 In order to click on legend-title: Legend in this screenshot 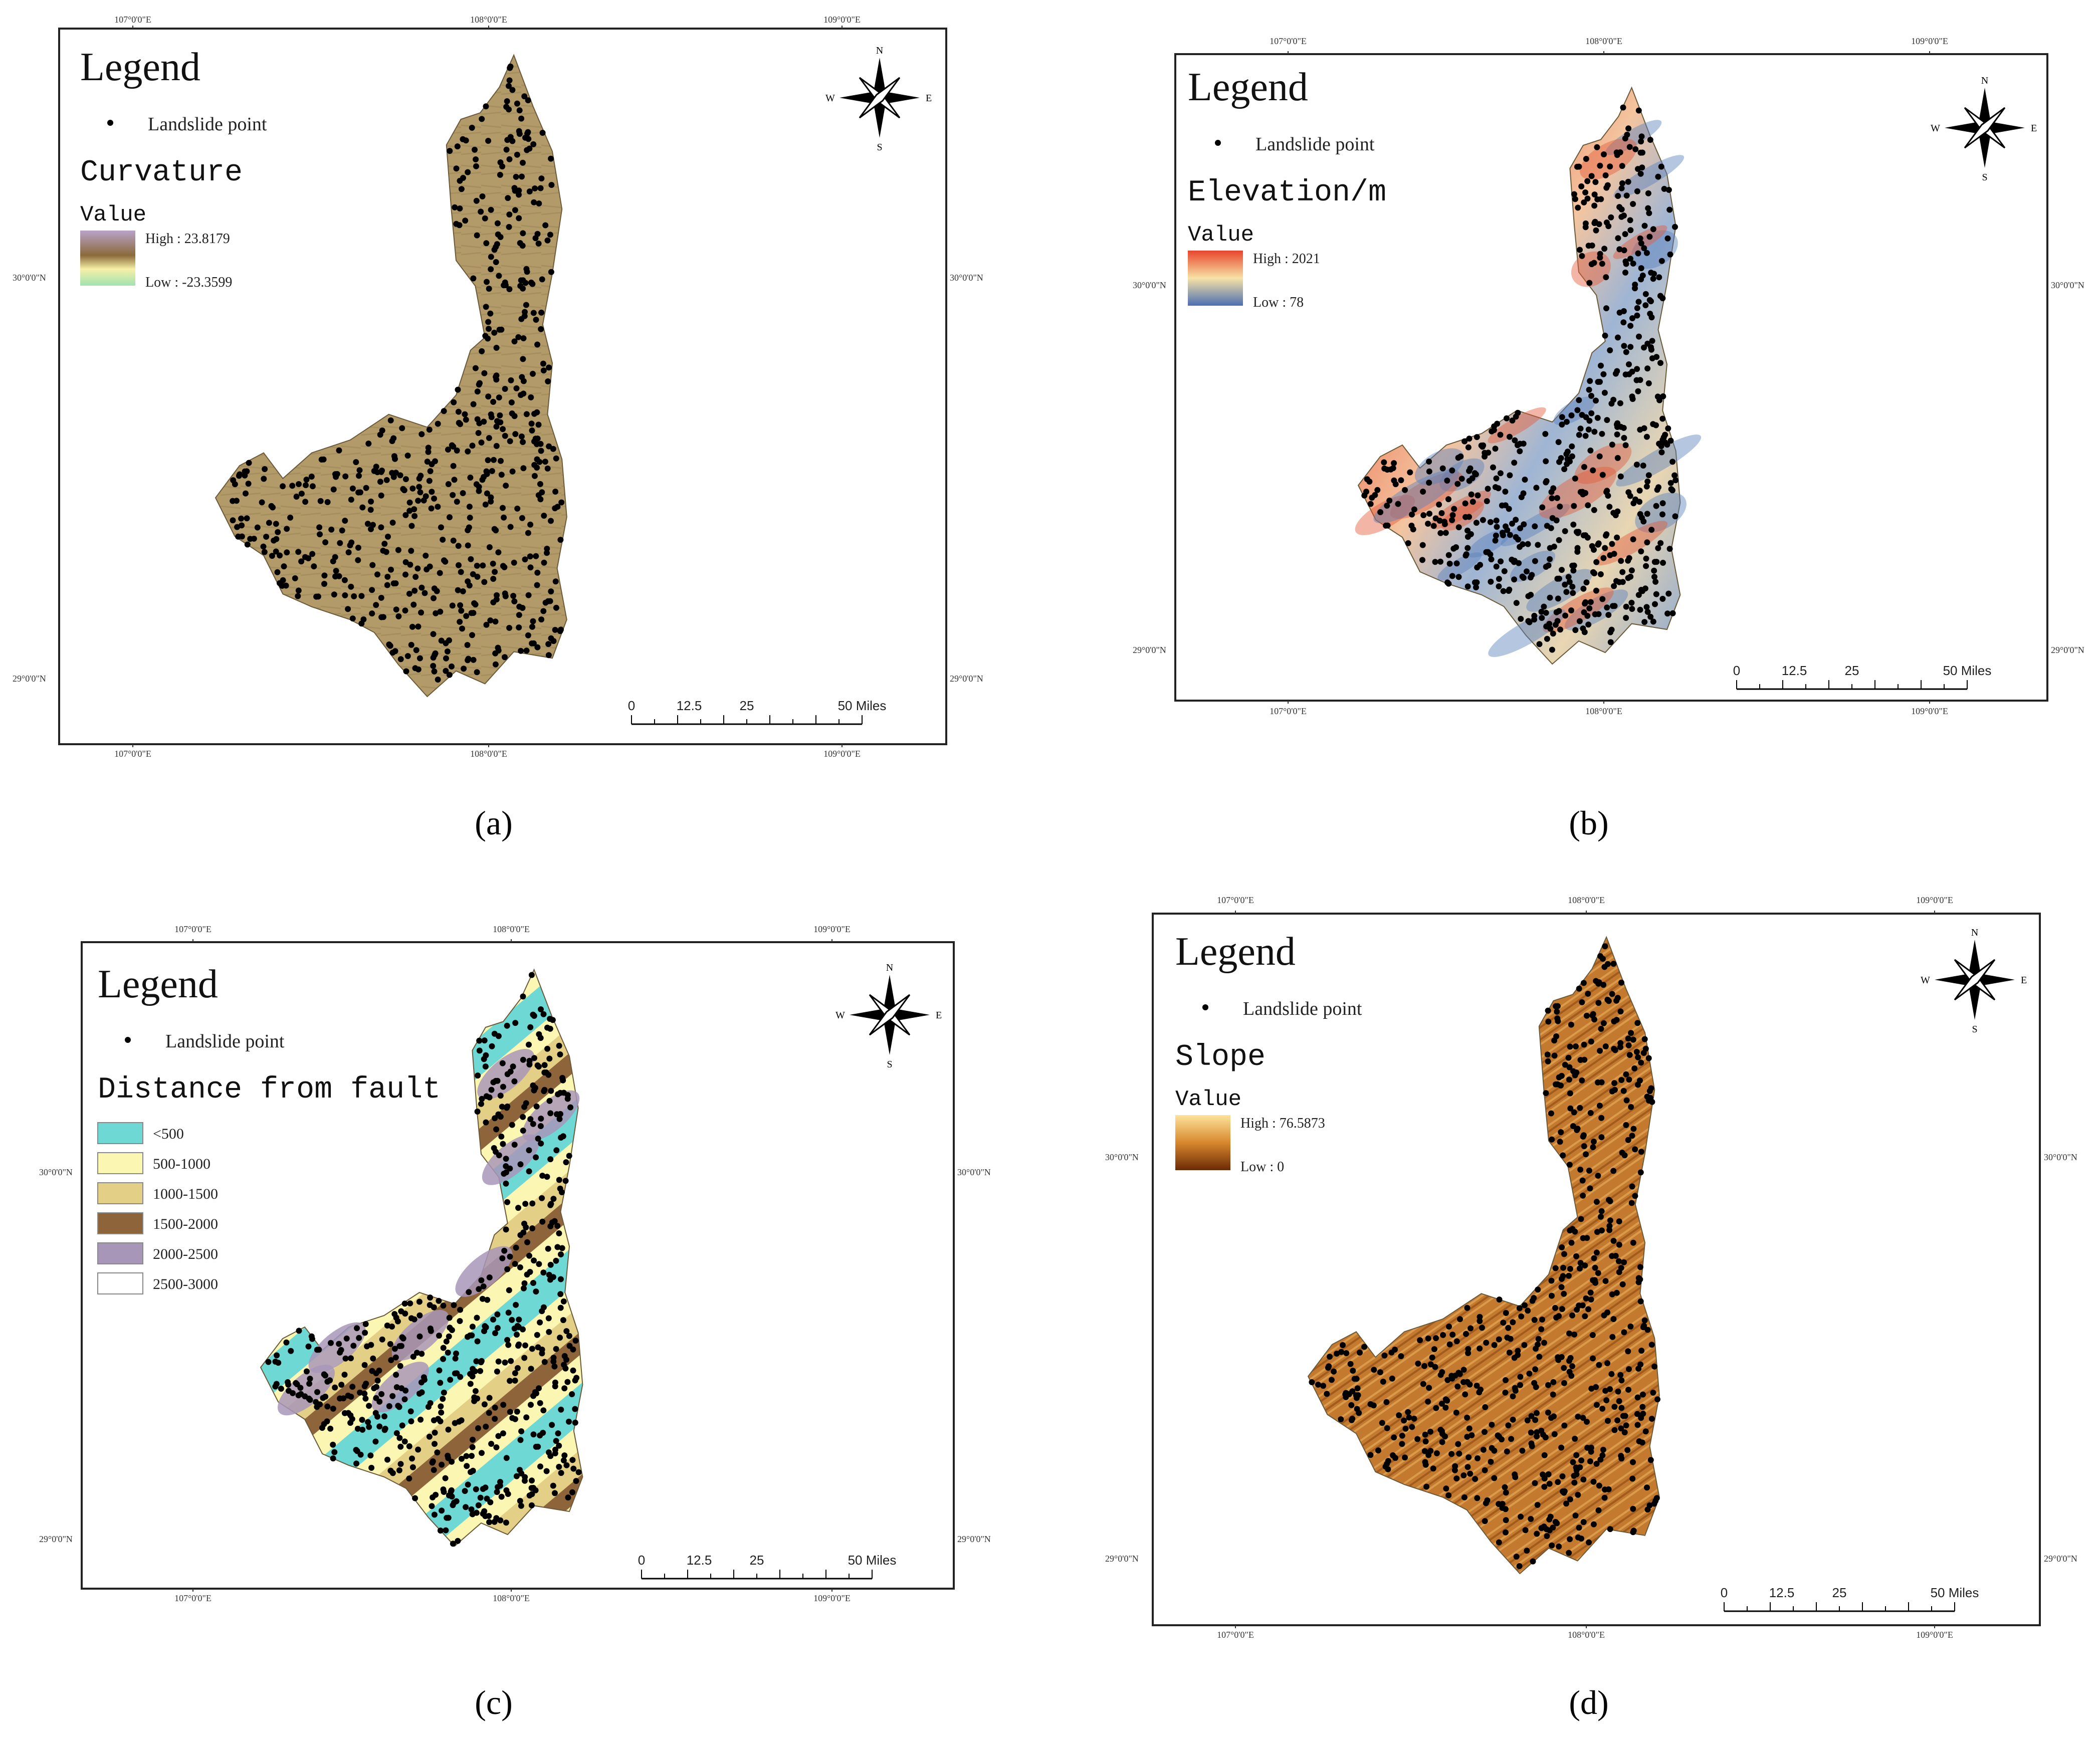, I will do `click(1248, 87)`.